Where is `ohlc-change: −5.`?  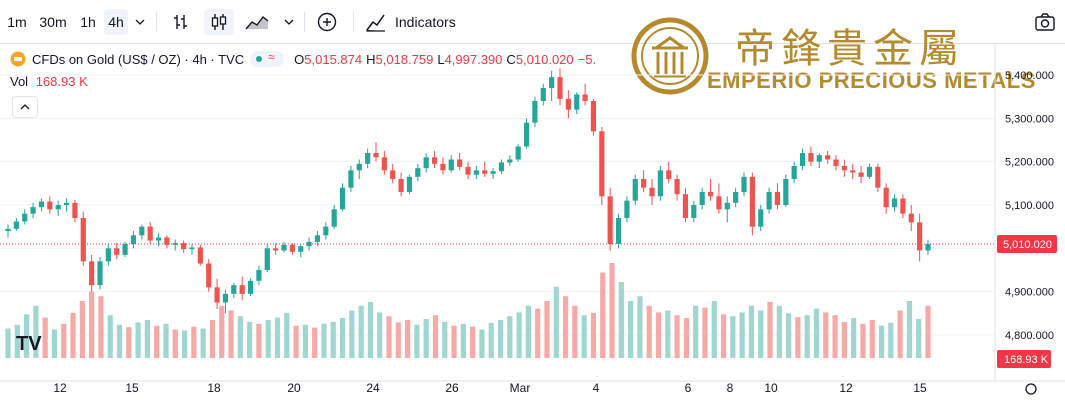 ohlc-change: −5. is located at coordinates (587, 59).